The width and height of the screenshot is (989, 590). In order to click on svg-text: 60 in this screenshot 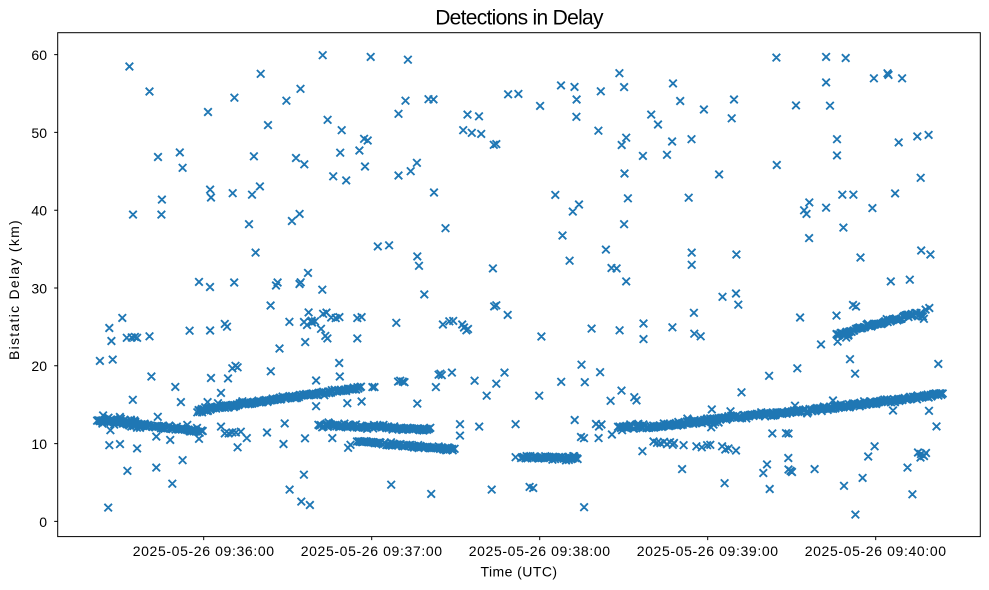, I will do `click(39, 55)`.